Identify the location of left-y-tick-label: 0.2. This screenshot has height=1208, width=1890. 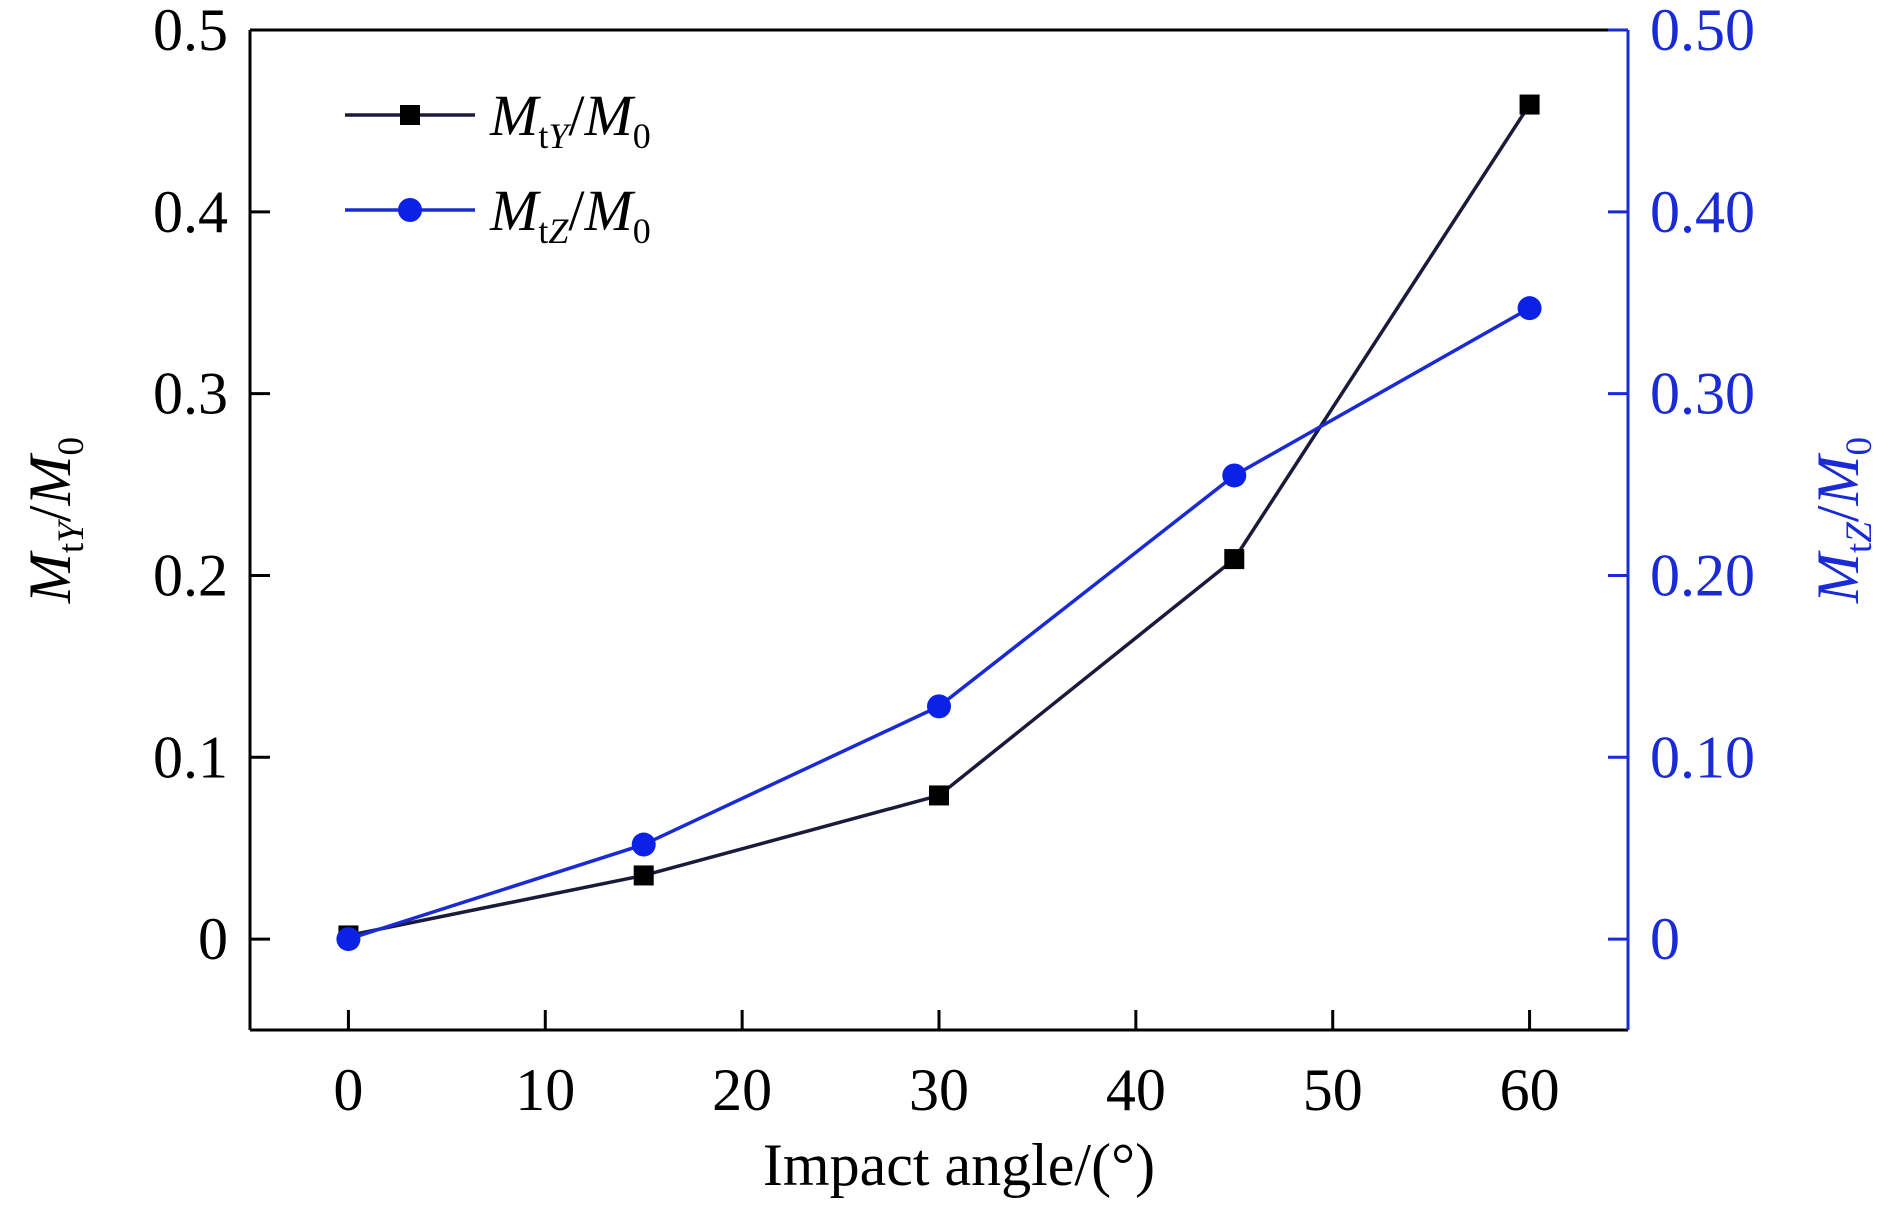
(190, 575).